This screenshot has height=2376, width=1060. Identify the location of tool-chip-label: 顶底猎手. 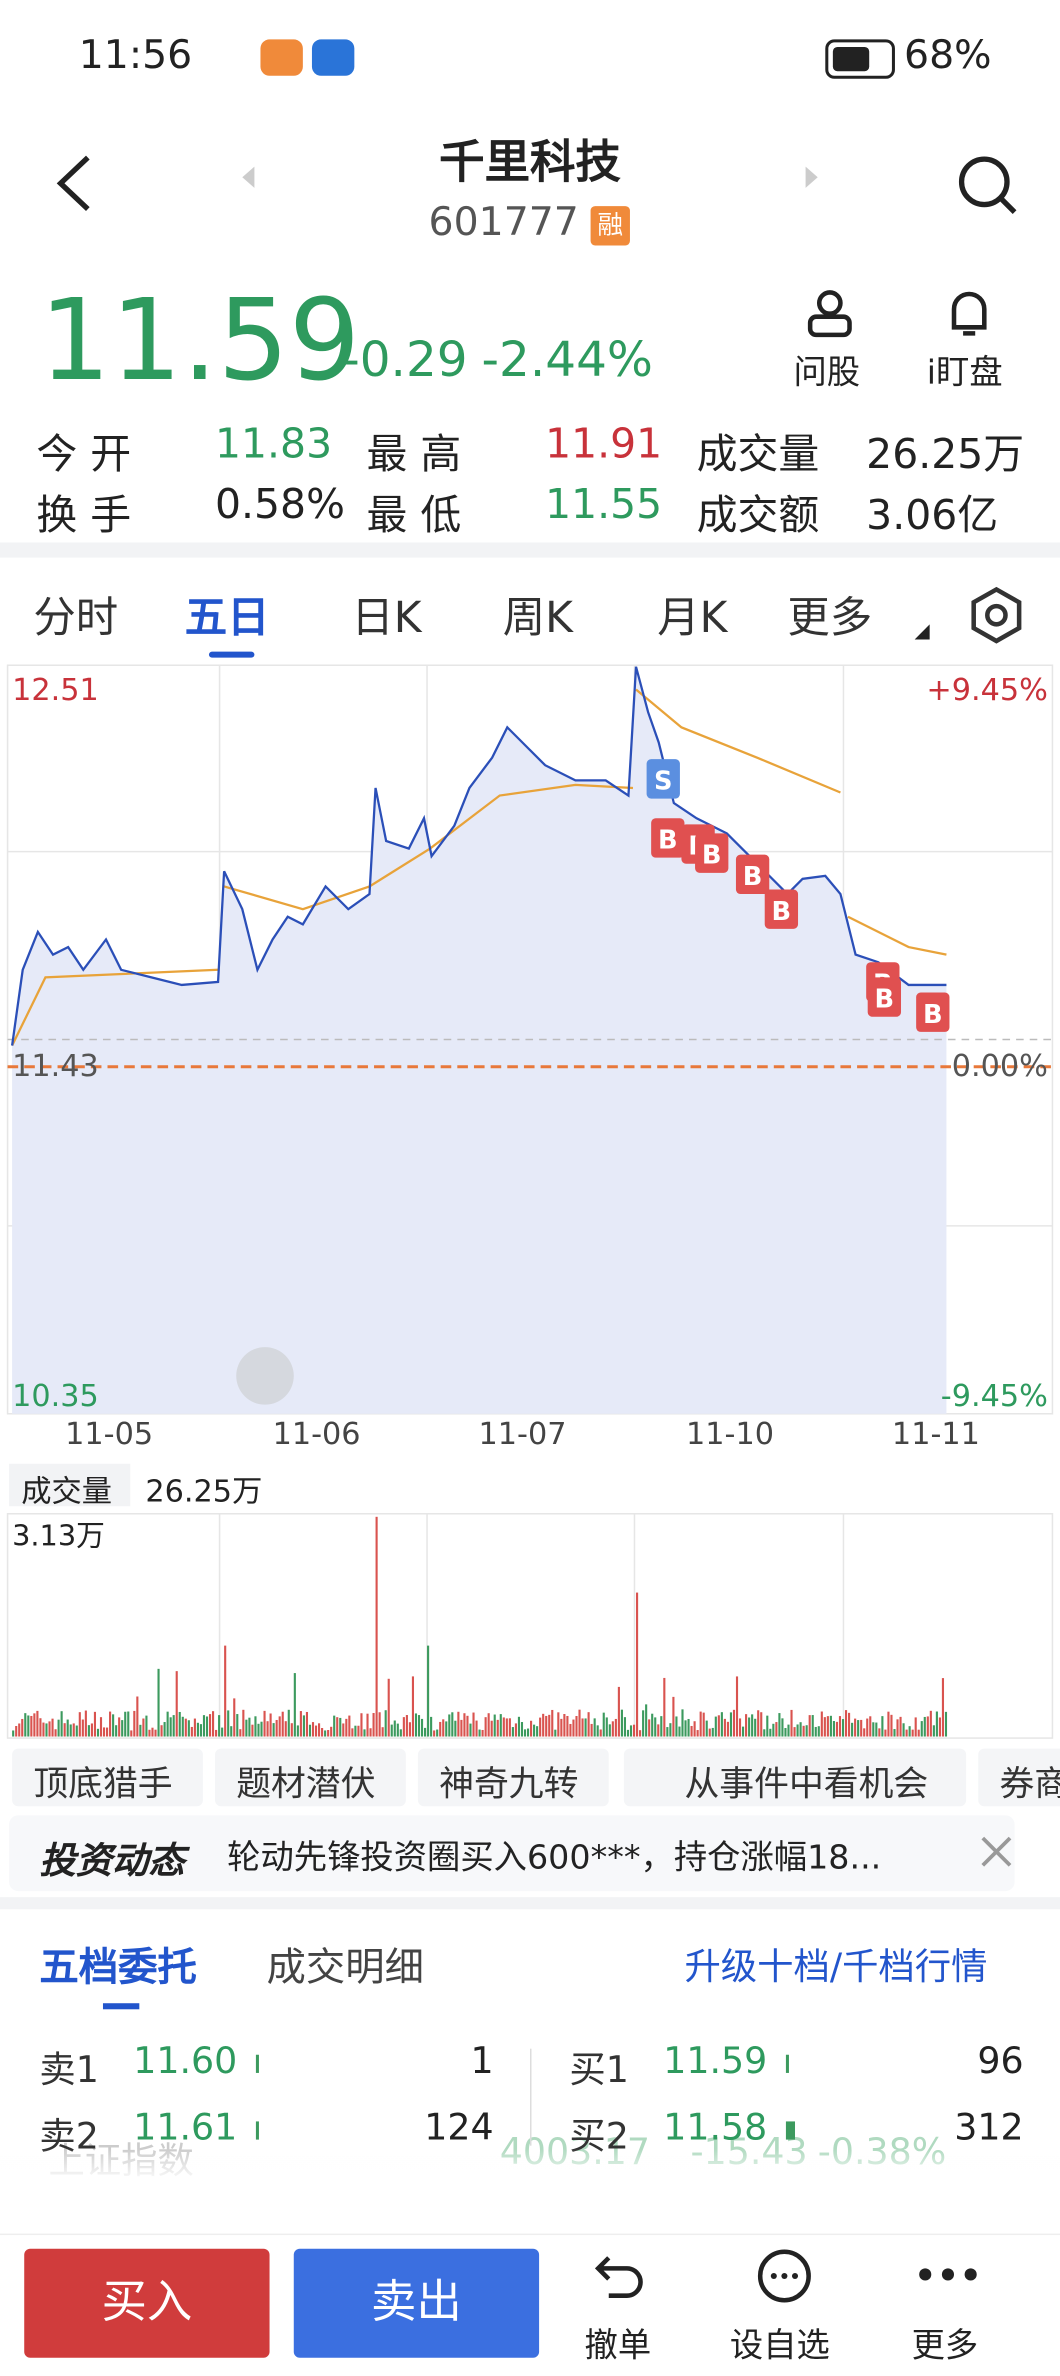
(103, 1785).